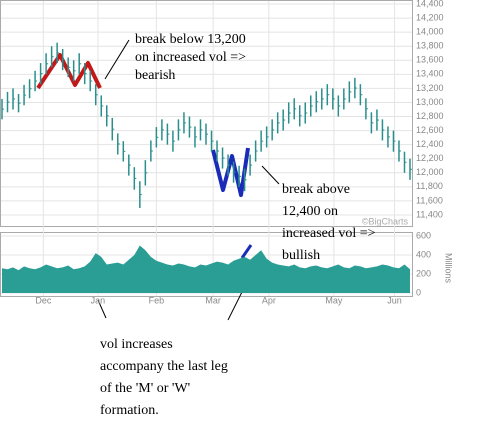 The height and width of the screenshot is (429, 481). What do you see at coordinates (190, 39) in the screenshot?
I see `annotation: break below 13,200` at bounding box center [190, 39].